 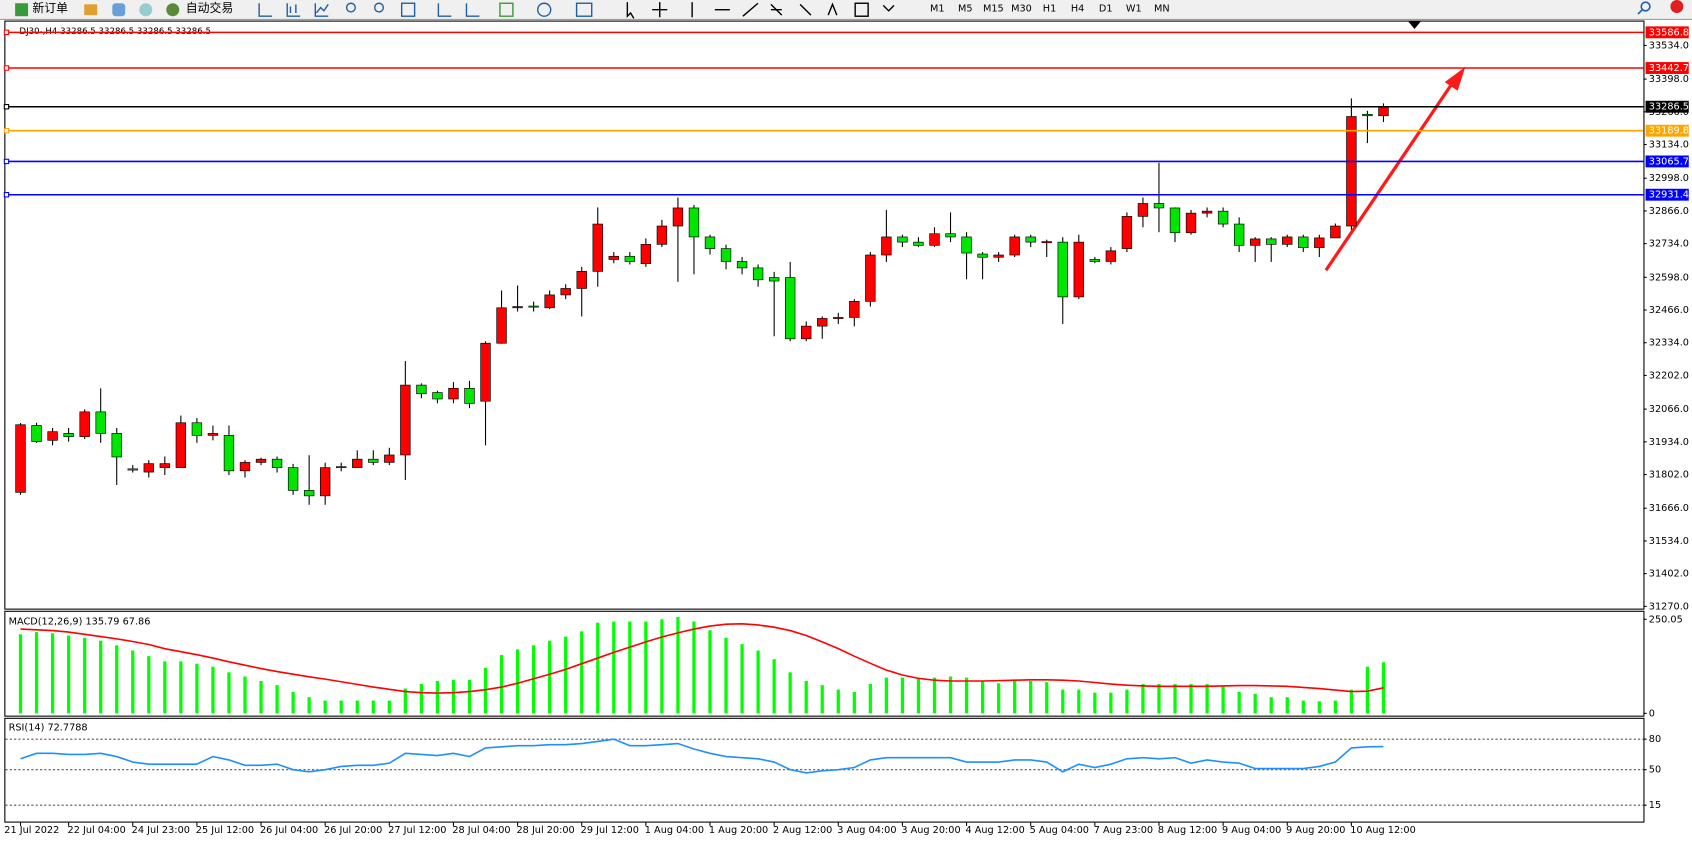 I want to click on macd-panel-border, so click(x=824, y=663).